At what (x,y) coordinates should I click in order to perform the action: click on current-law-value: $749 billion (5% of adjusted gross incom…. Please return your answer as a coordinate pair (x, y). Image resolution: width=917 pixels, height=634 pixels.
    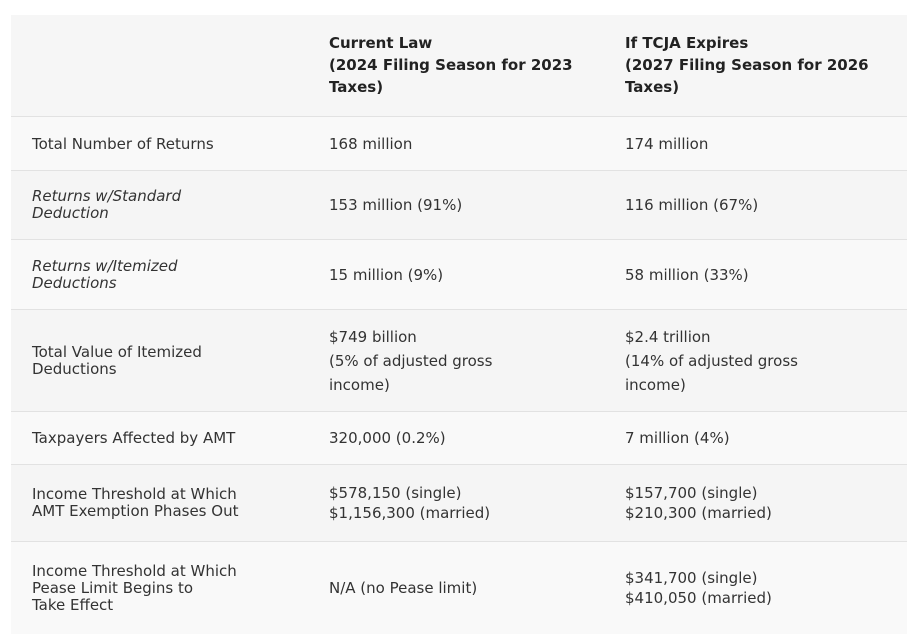
    Looking at the image, I should click on (458, 361).